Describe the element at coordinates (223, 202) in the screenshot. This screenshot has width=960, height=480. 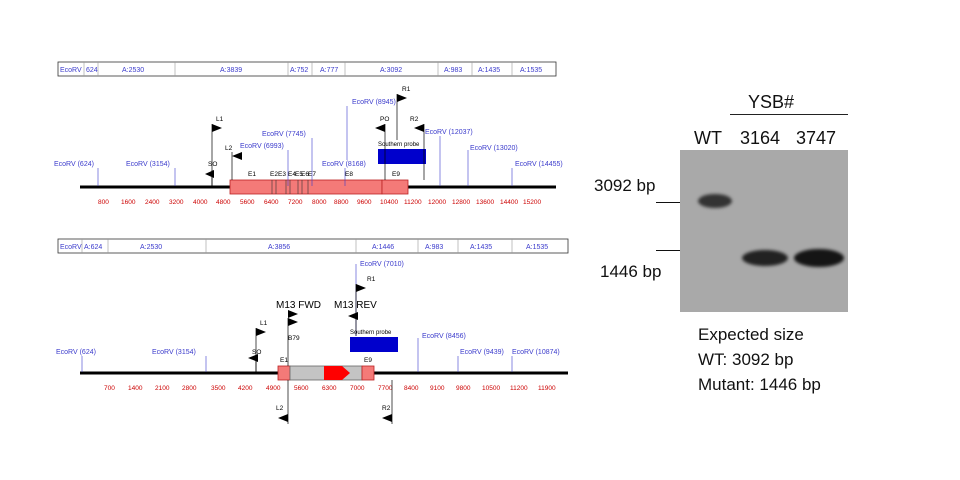
I see `scale-tick: 4800` at that location.